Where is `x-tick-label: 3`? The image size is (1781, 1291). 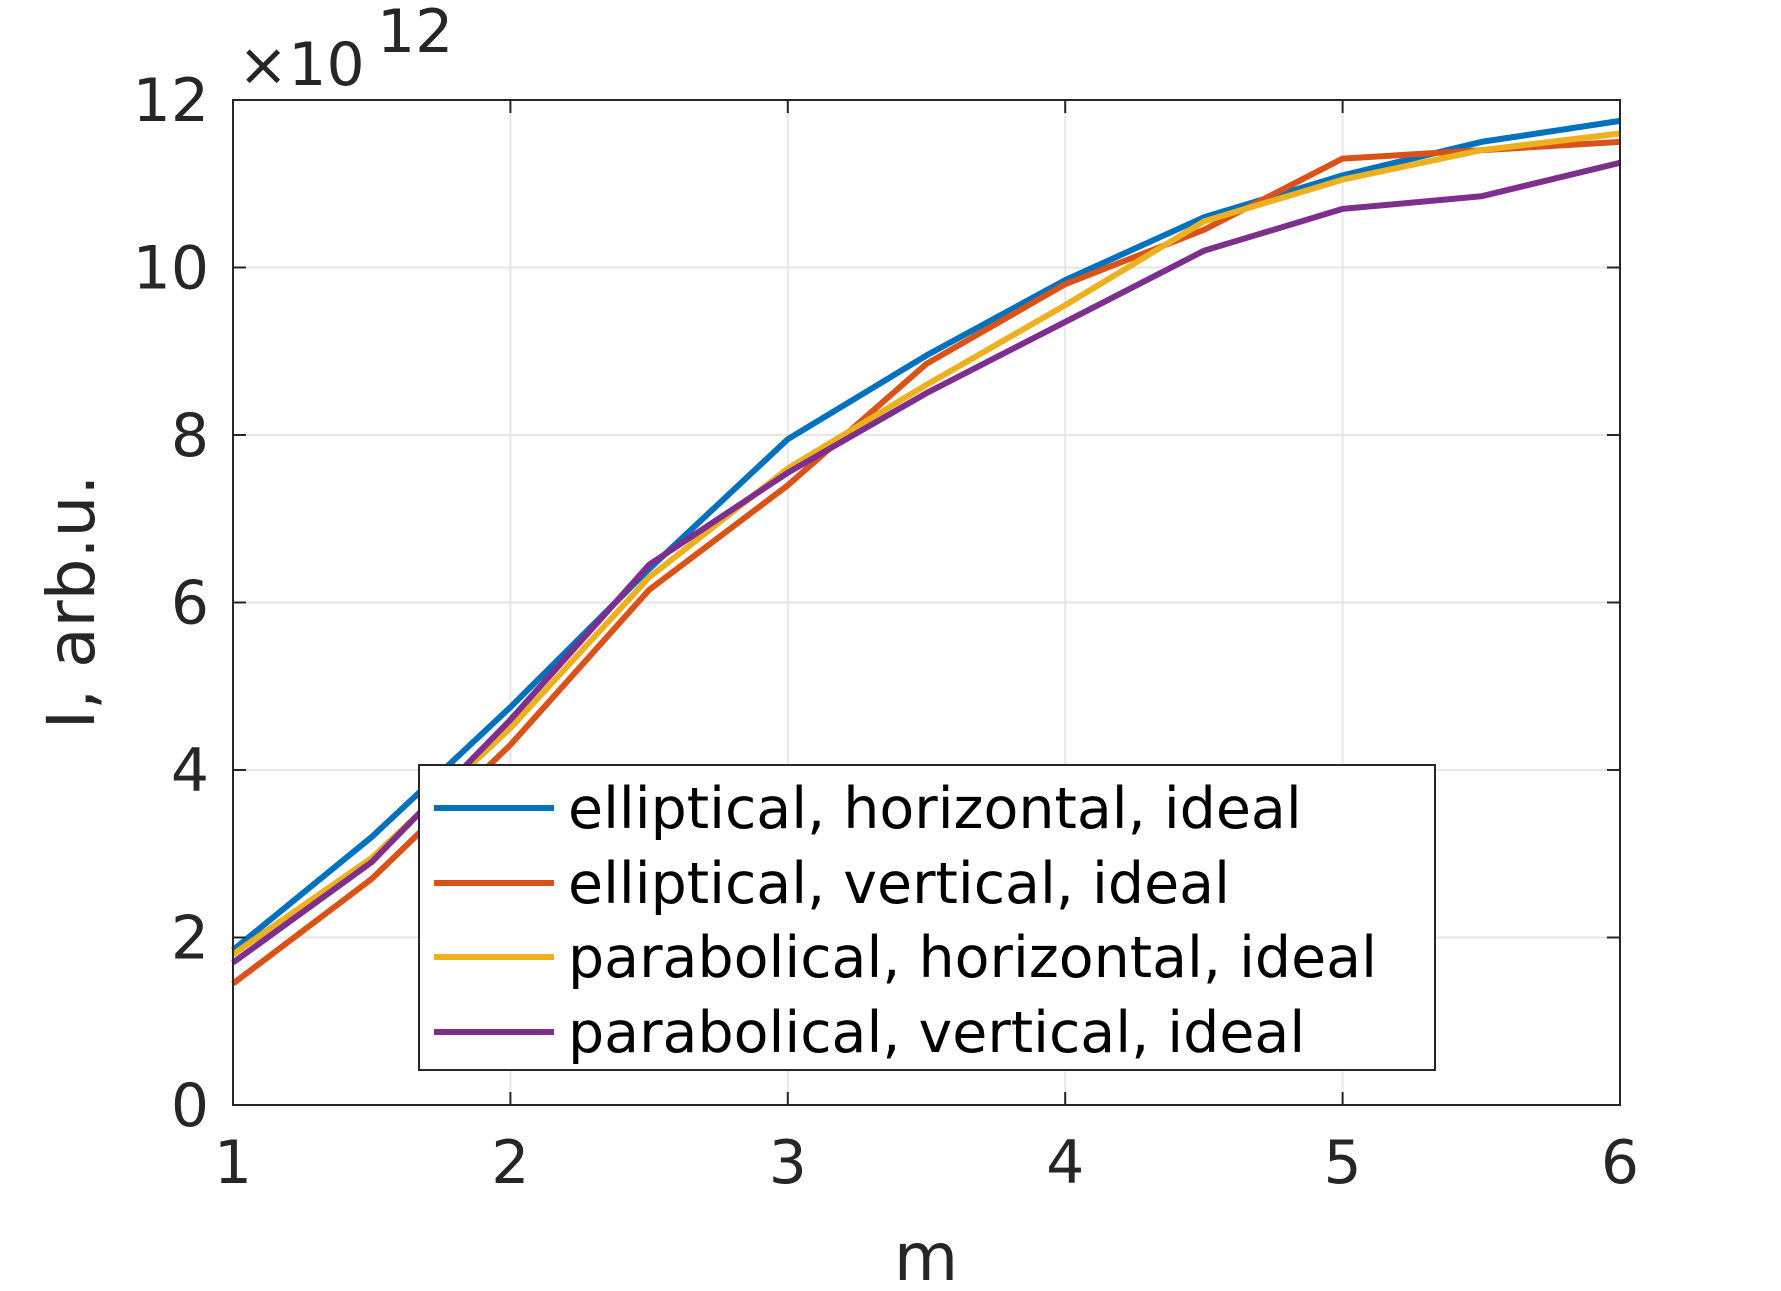 x-tick-label: 3 is located at coordinates (788, 1163).